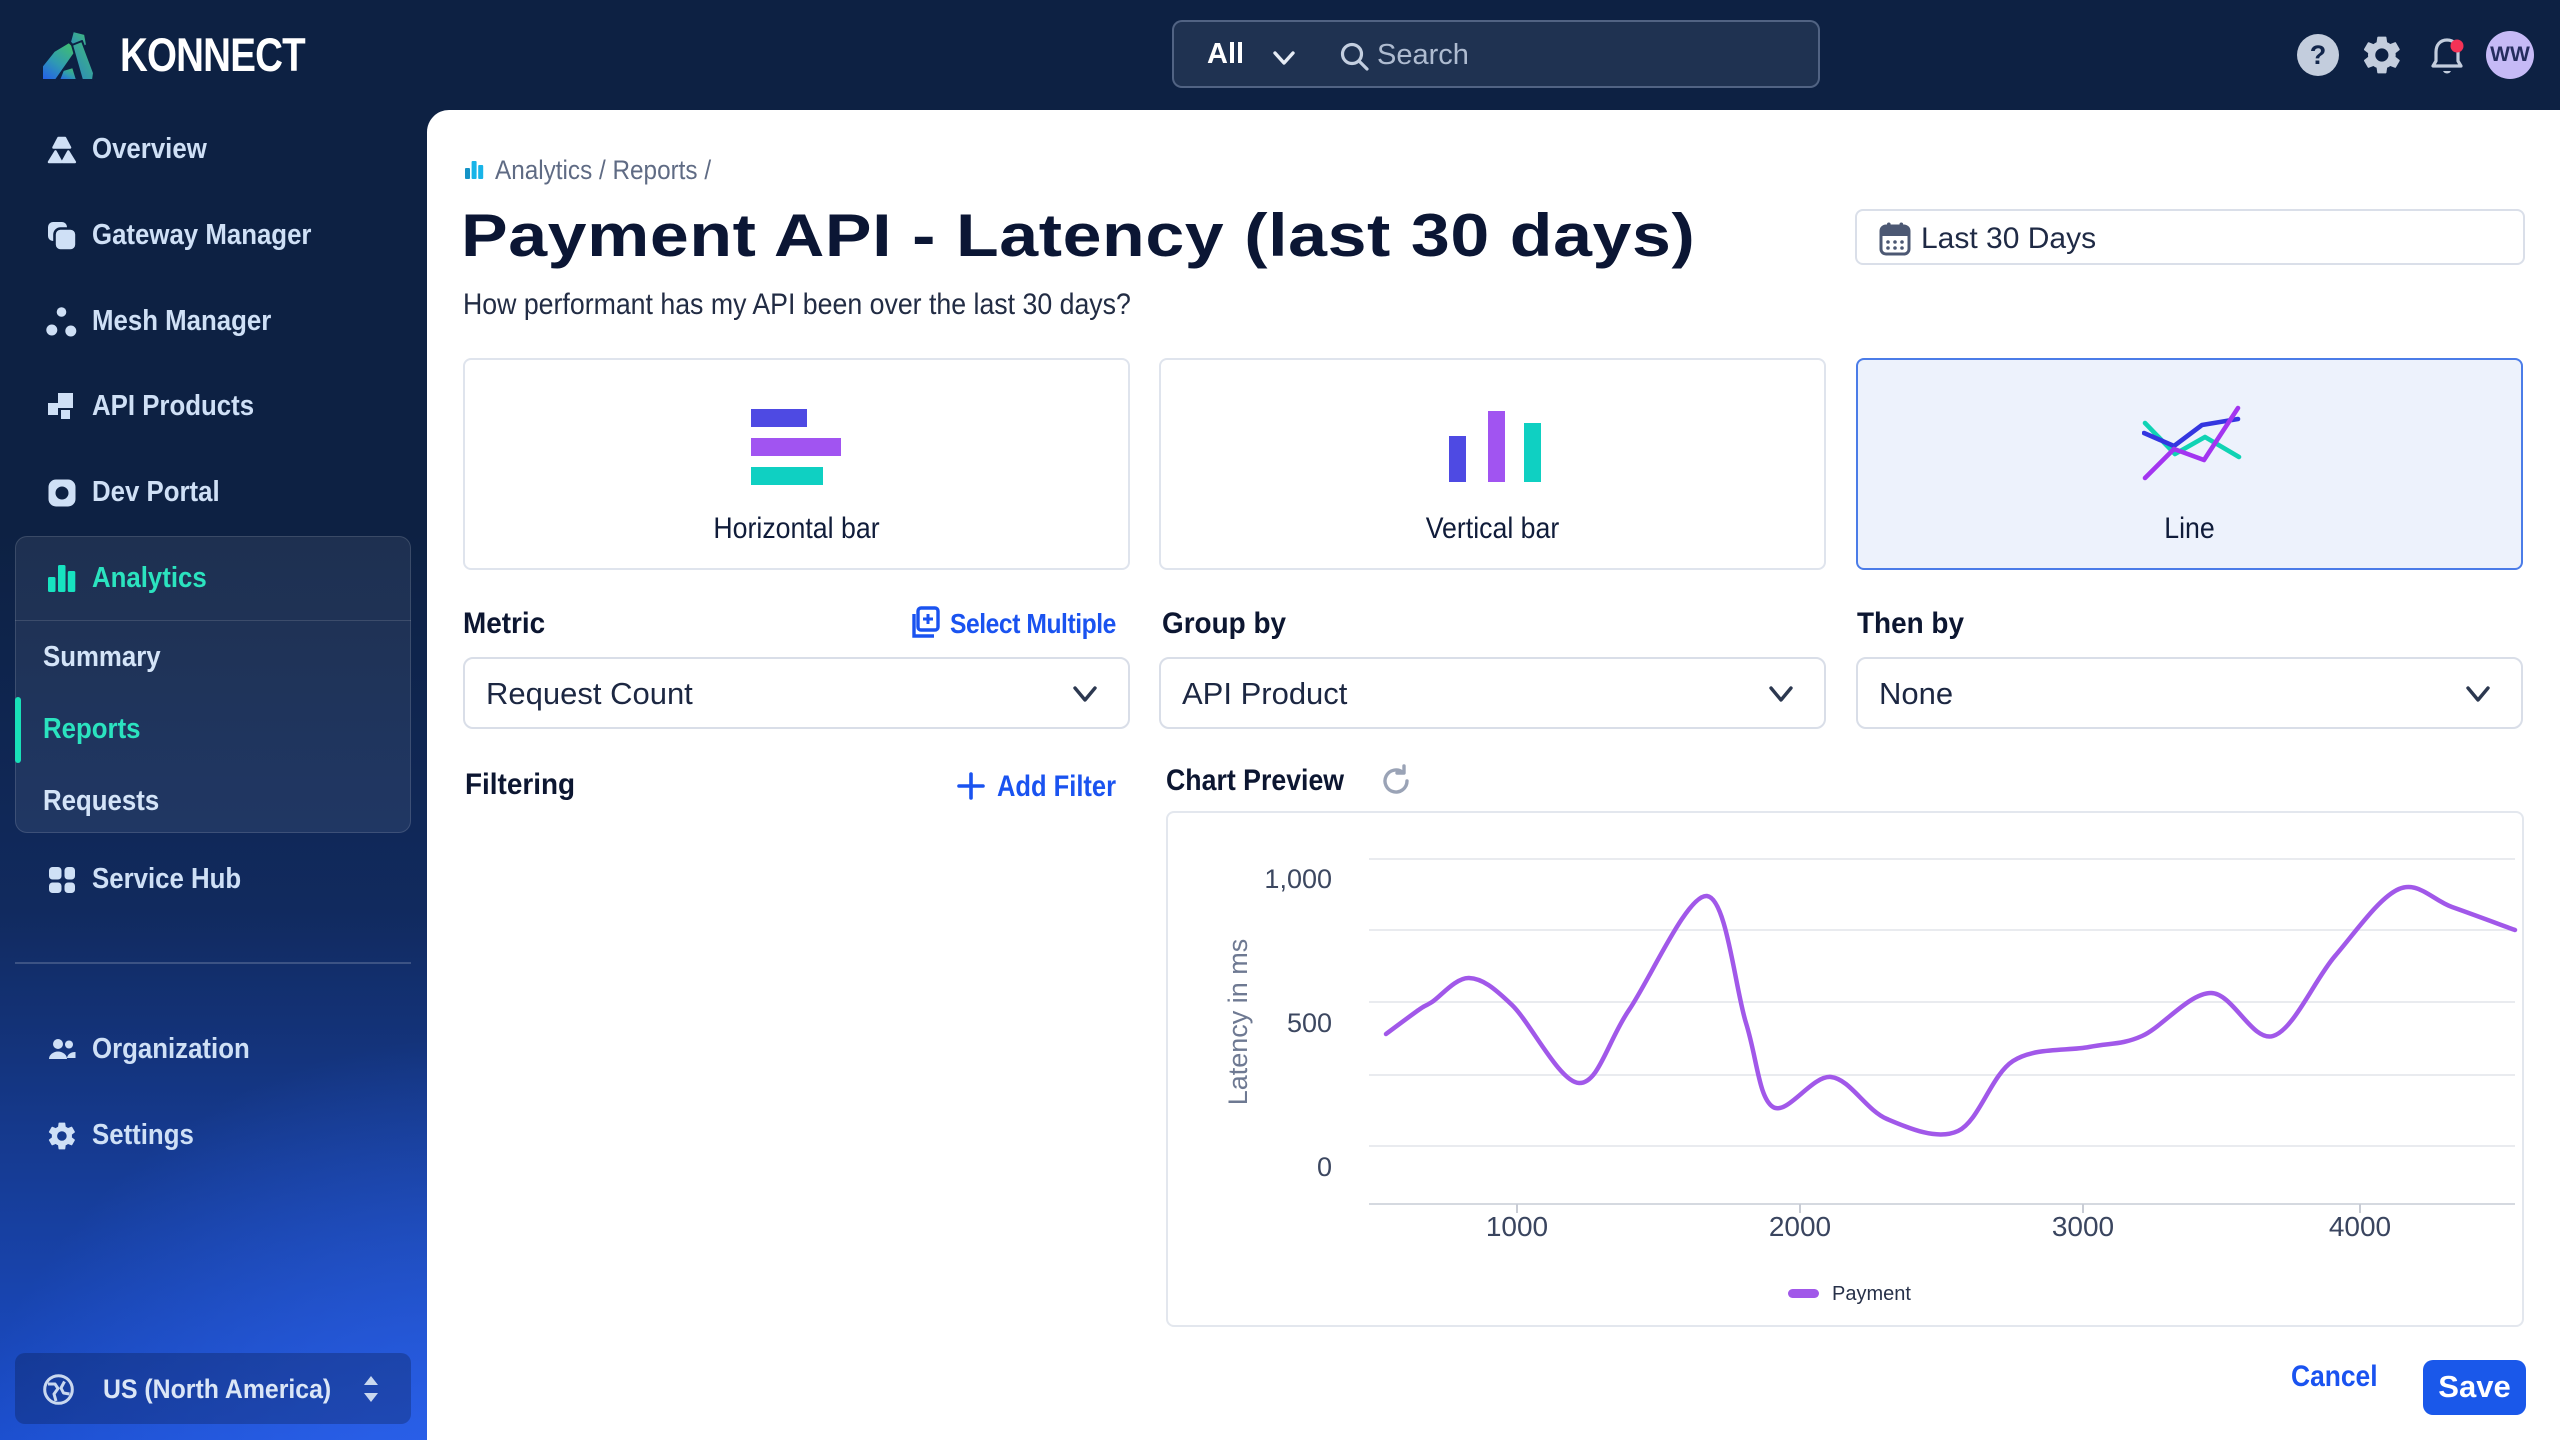  Describe the element at coordinates (1238, 1022) in the screenshot. I see `svg-text: Latency in ms` at that location.